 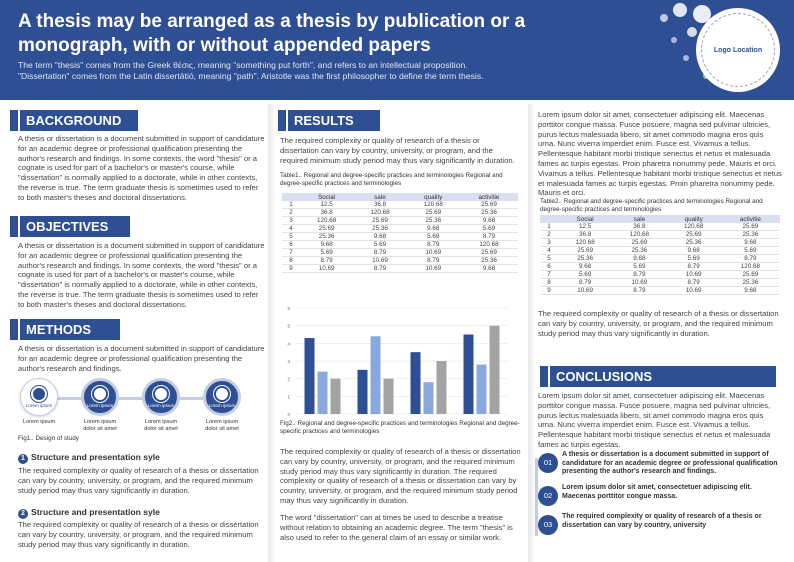 I want to click on logo-badge: Logo Location, so click(x=738, y=50).